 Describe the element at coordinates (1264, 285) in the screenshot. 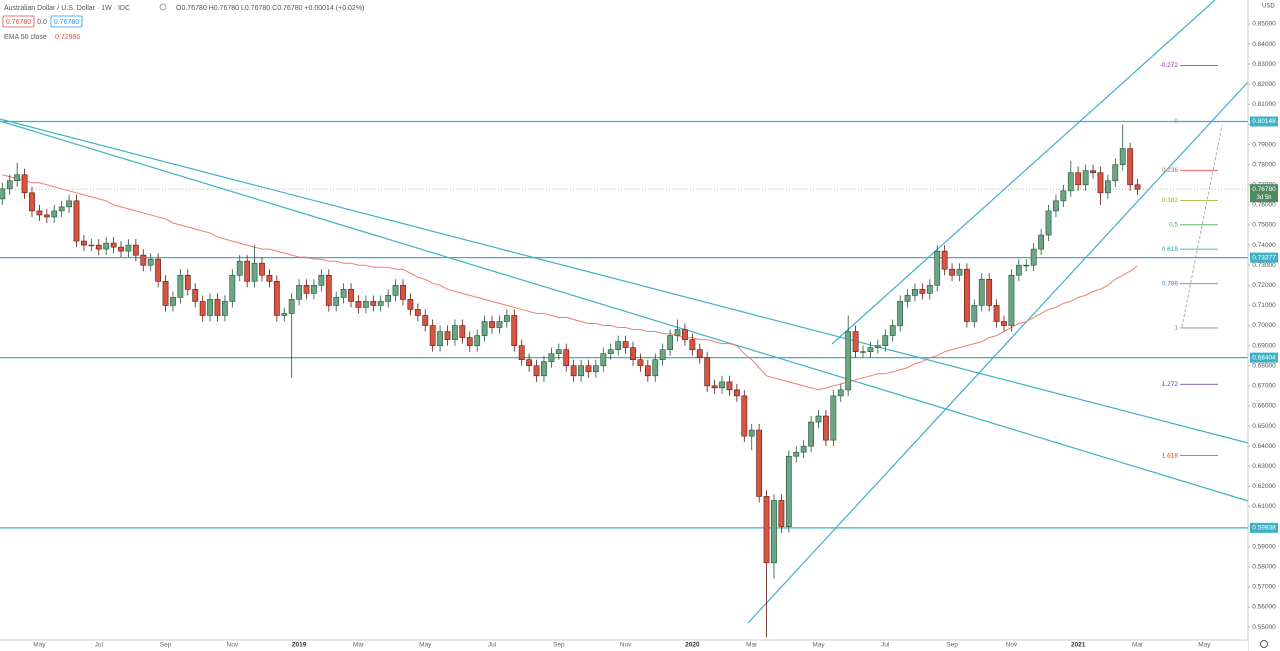

I see `y-tick-label: 0.72000` at that location.